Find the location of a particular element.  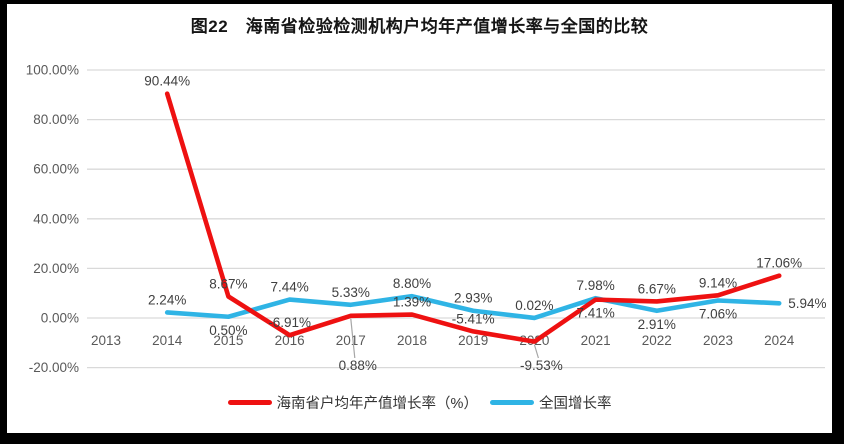

x-tick-label: 2019 is located at coordinates (473, 340).